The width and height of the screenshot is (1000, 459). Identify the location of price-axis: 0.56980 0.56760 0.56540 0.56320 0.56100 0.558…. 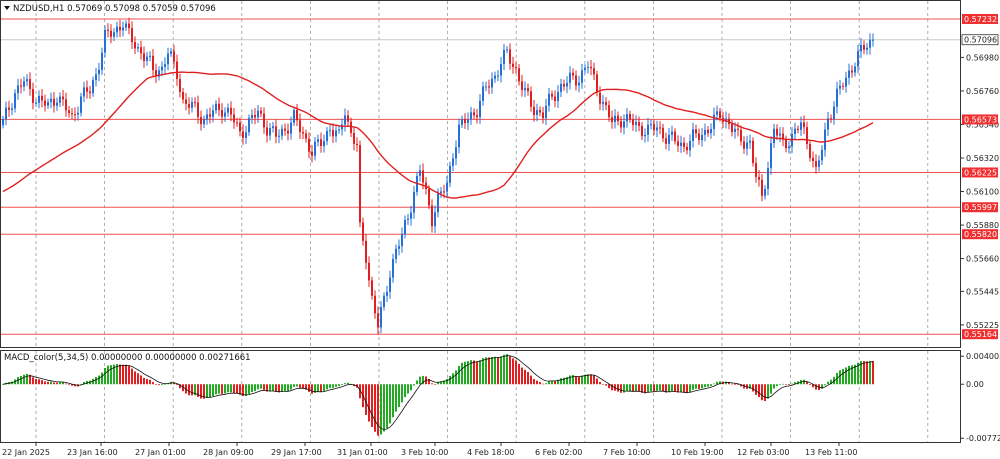
(980, 228).